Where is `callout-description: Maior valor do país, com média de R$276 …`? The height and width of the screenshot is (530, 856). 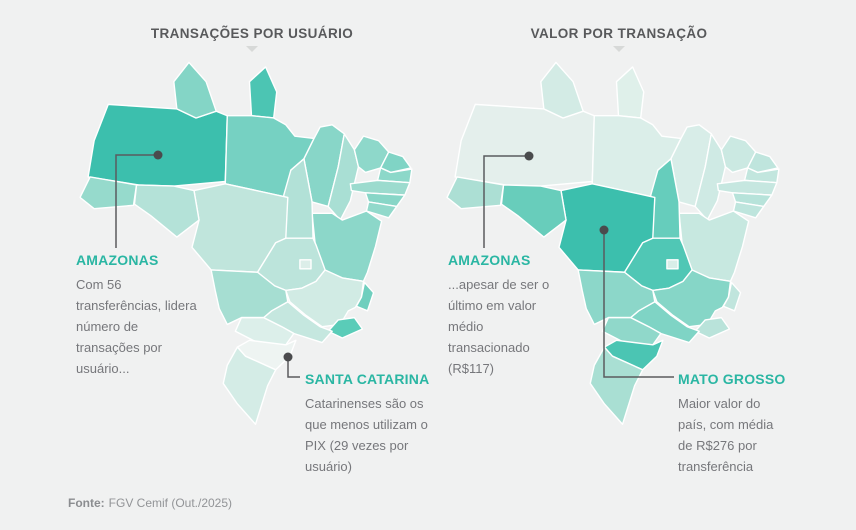
callout-description: Maior valor do país, com média de R$276 … is located at coordinates (726, 435).